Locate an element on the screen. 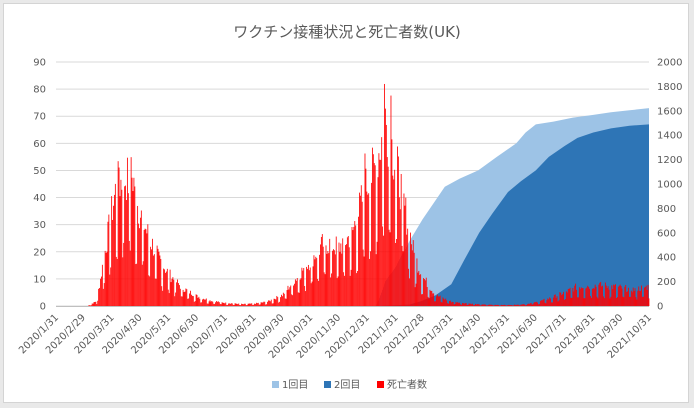 This screenshot has height=408, width=694. y-right-tick-label: 800 is located at coordinates (666, 209).